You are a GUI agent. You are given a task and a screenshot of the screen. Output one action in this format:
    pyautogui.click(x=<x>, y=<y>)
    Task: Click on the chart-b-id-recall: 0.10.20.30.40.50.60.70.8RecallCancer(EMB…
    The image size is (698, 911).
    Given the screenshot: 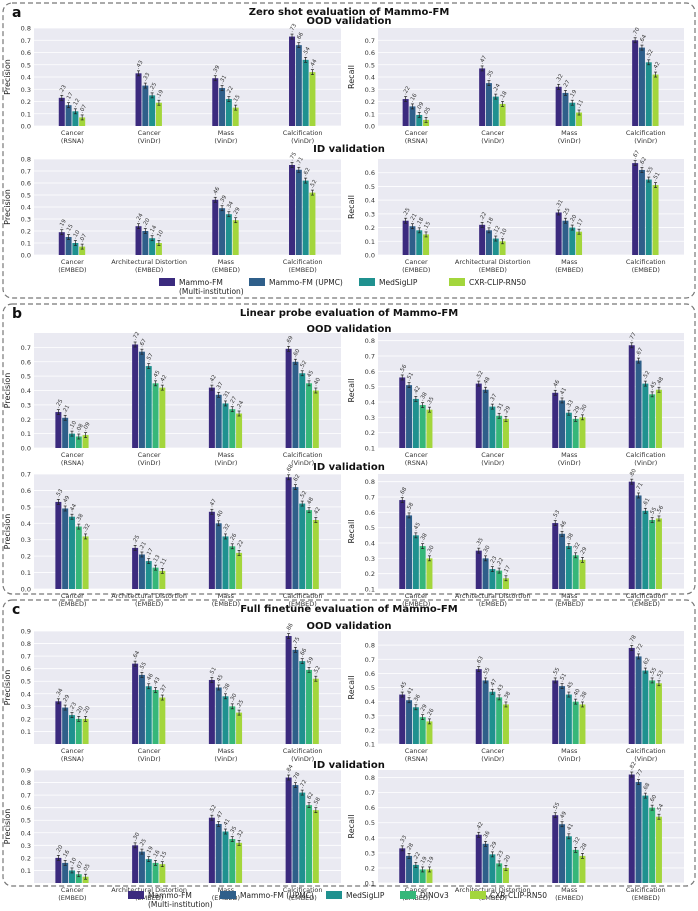 What is the action you would take?
    pyautogui.click(x=515, y=538)
    